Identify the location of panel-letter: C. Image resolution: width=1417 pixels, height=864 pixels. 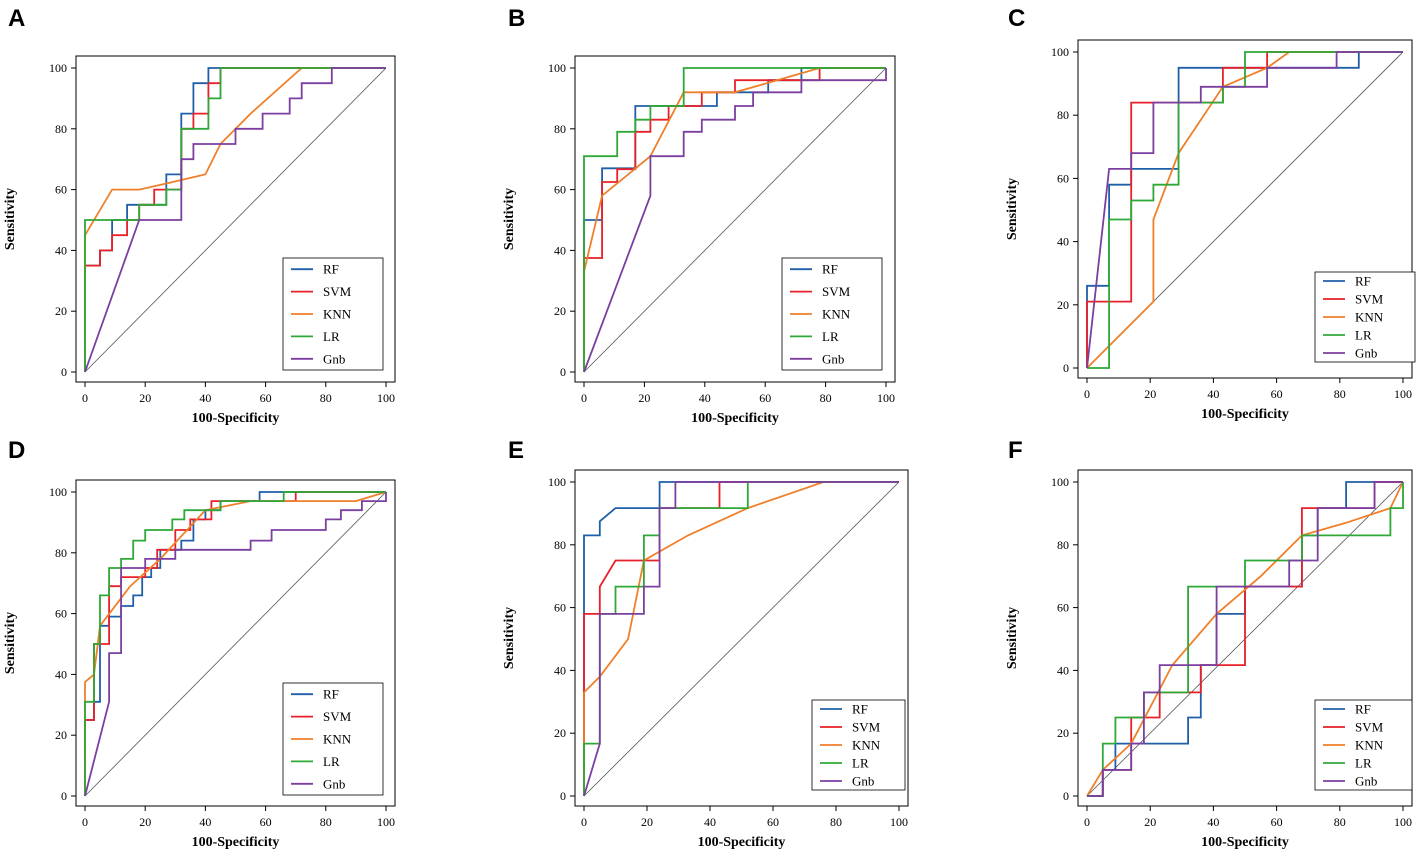
(1016, 18).